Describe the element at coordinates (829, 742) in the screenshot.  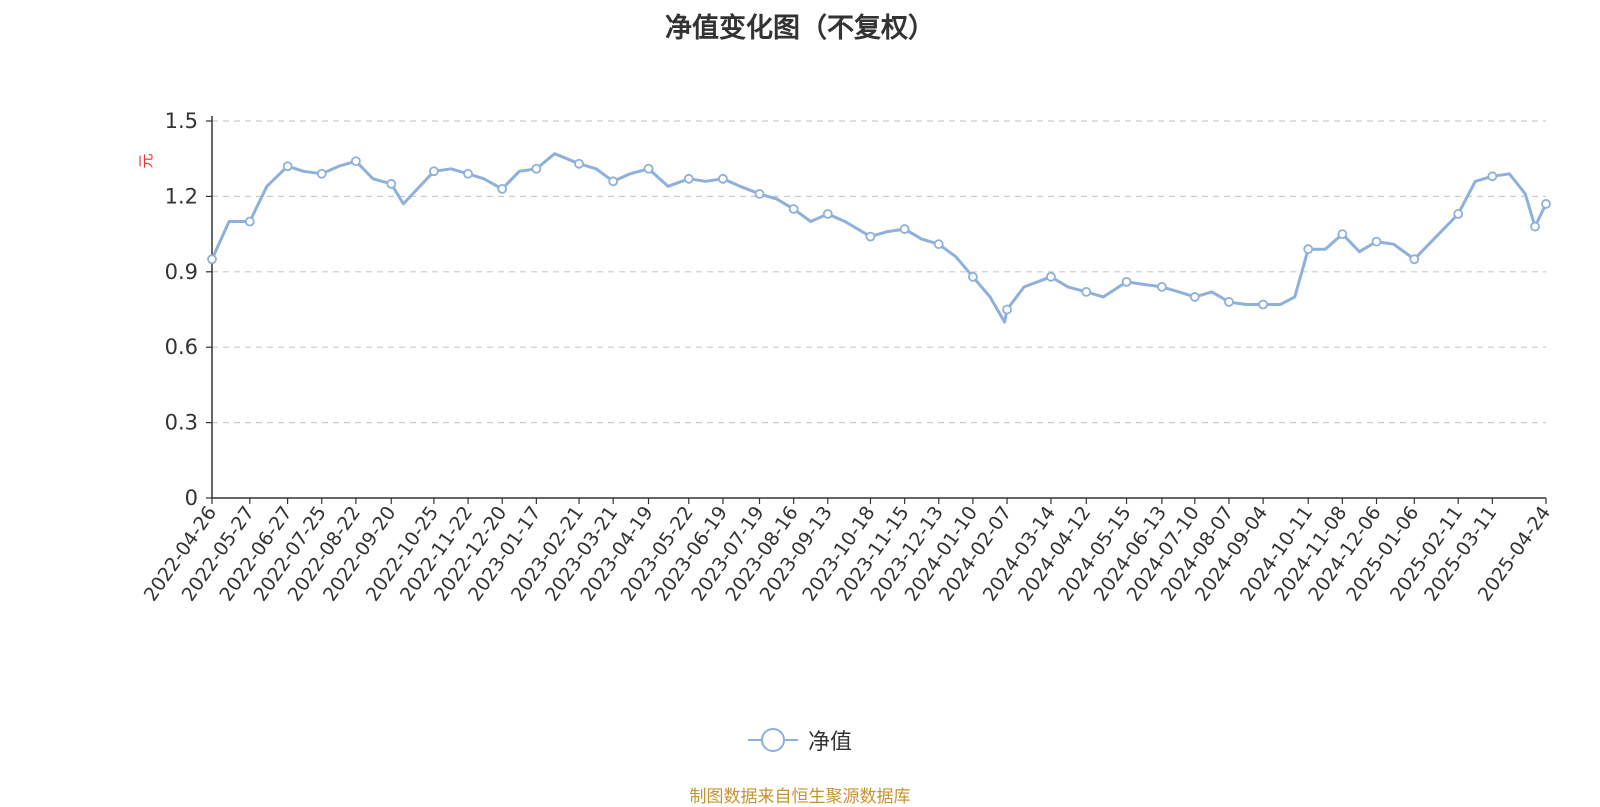
I see `legend-label: 净值` at that location.